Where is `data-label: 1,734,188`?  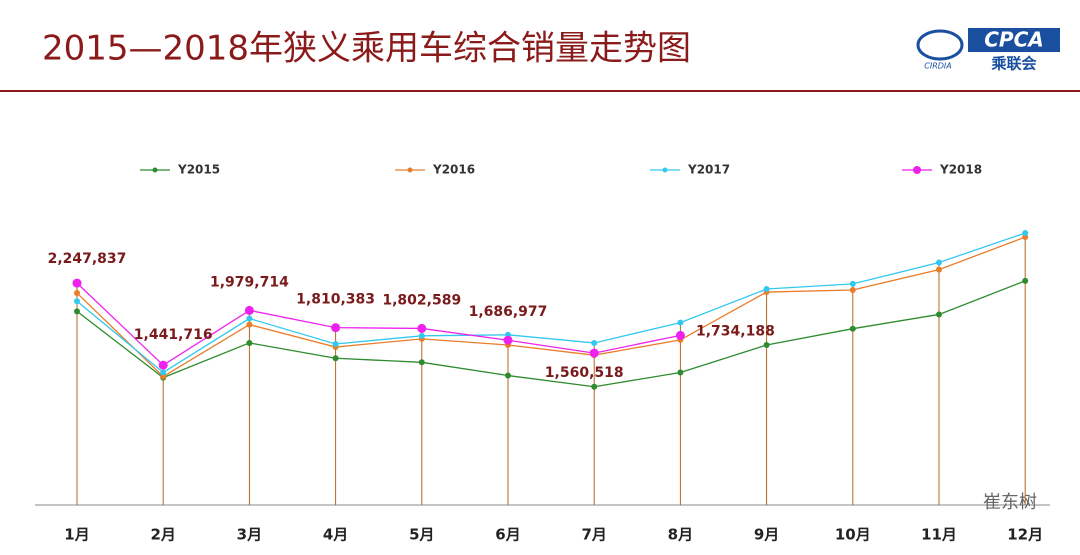
data-label: 1,734,188 is located at coordinates (735, 331).